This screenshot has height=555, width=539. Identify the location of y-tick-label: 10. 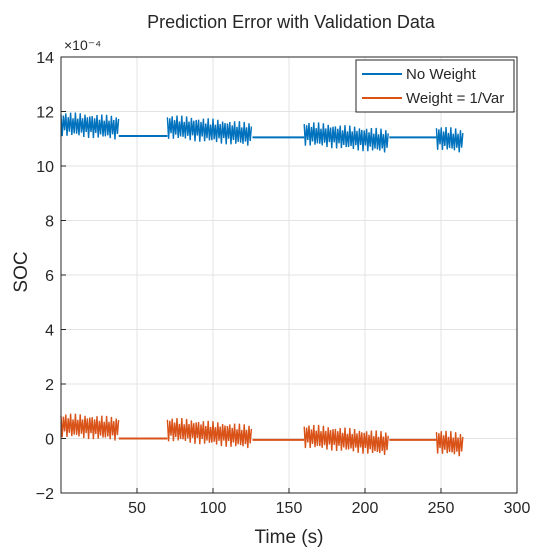
(45, 167).